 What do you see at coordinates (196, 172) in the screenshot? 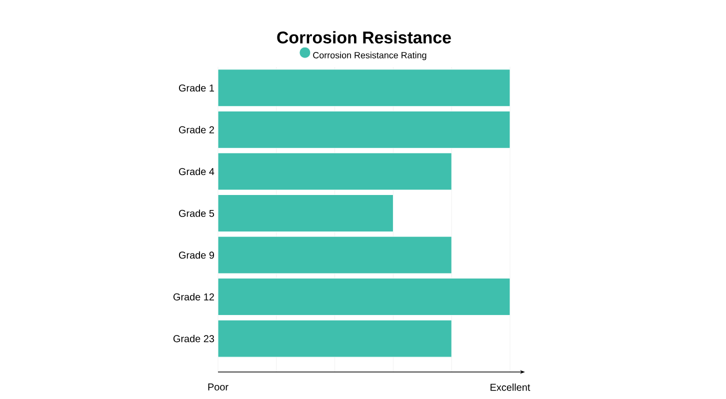
I see `y-tick-label: Grade 4` at bounding box center [196, 172].